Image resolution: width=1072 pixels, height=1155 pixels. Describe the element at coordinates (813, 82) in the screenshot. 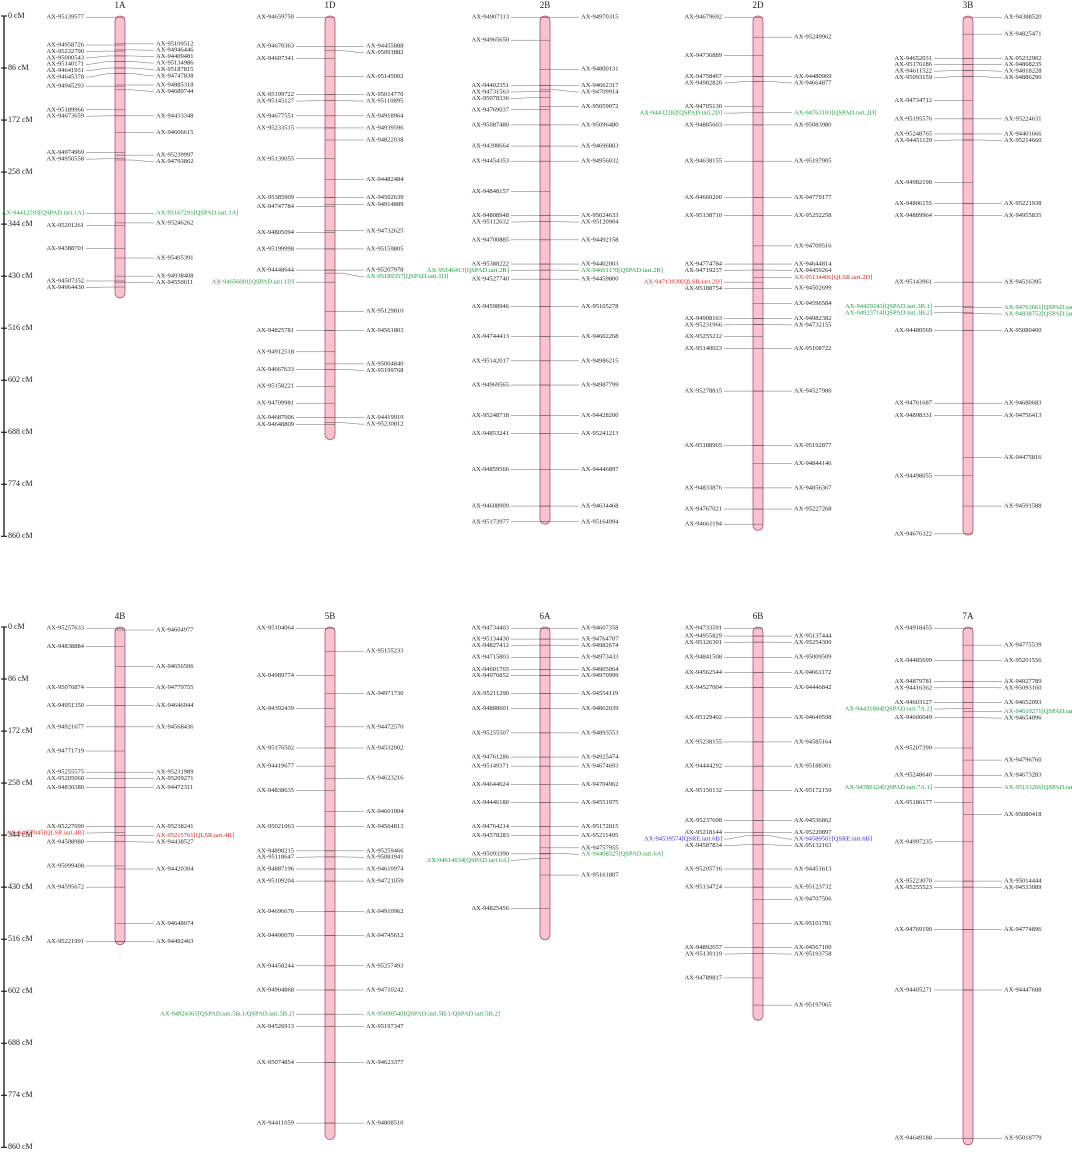

I see `marker-label: AX-94664877` at that location.